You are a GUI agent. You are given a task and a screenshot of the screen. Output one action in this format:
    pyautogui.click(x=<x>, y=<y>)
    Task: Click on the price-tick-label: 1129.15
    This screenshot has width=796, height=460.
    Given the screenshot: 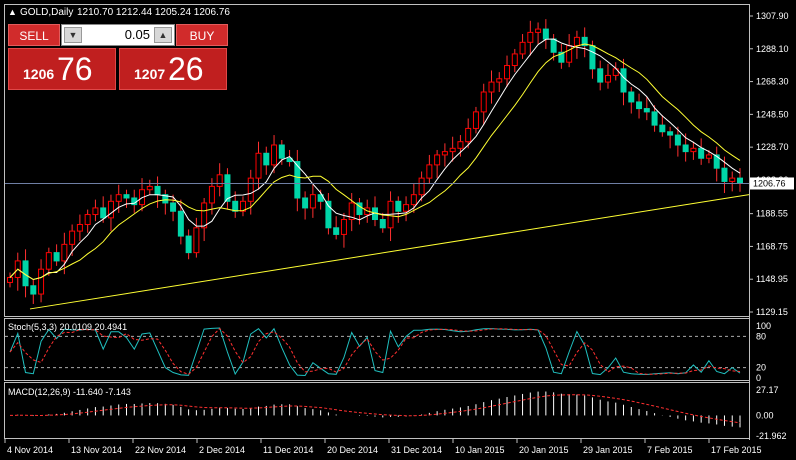 What is the action you would take?
    pyautogui.click(x=772, y=312)
    